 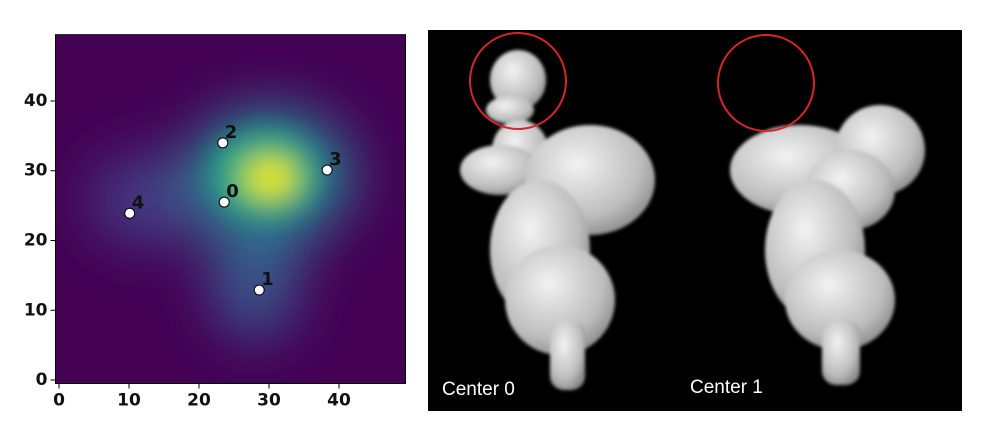 I want to click on y-tick-label: 0, so click(x=42, y=380).